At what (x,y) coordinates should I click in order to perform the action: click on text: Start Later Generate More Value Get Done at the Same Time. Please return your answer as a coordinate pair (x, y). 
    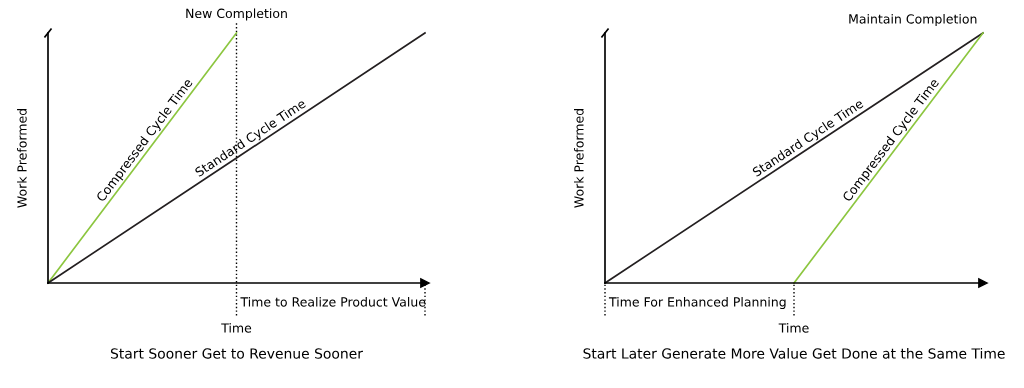
    Looking at the image, I should click on (794, 353).